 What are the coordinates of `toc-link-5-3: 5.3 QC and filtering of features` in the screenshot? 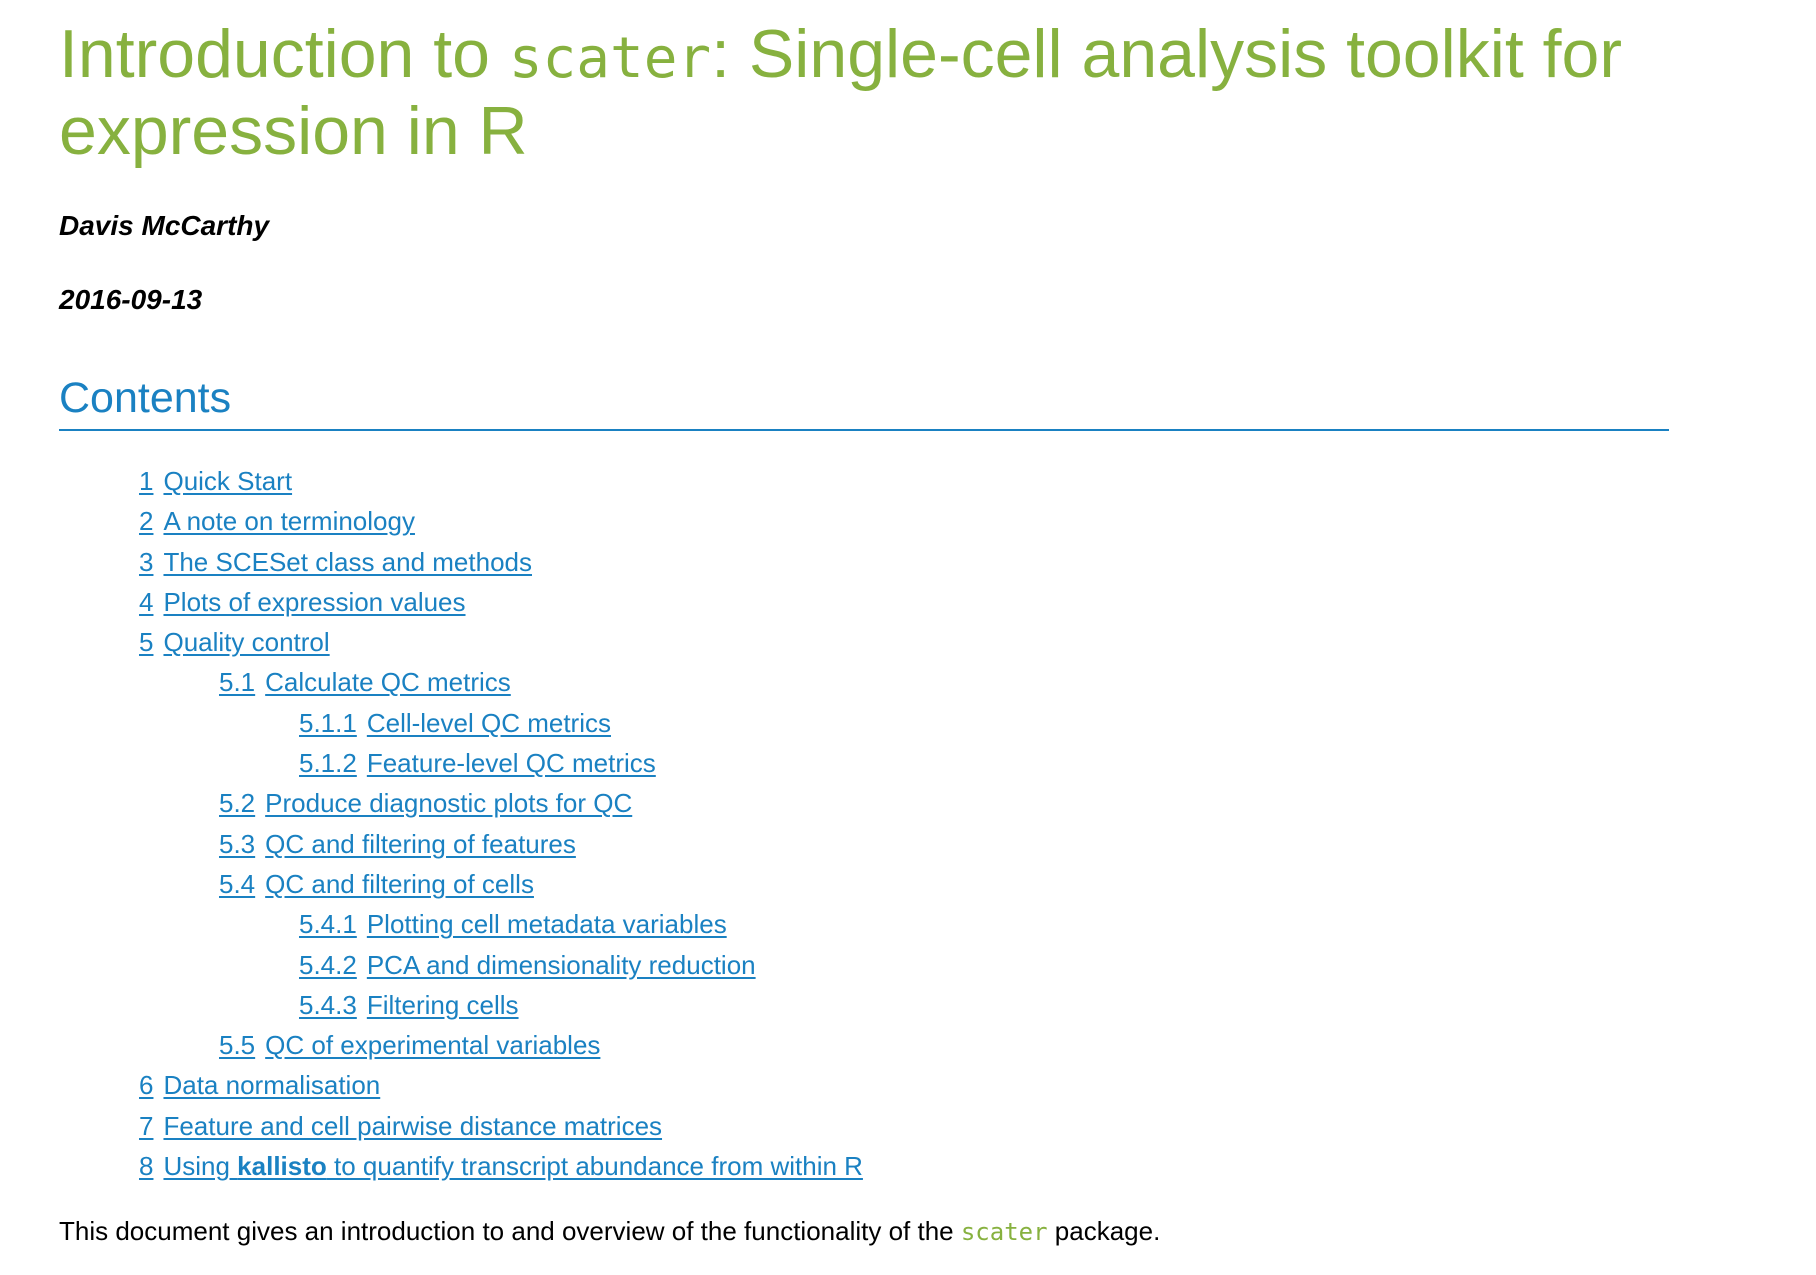 It's located at (397, 844).